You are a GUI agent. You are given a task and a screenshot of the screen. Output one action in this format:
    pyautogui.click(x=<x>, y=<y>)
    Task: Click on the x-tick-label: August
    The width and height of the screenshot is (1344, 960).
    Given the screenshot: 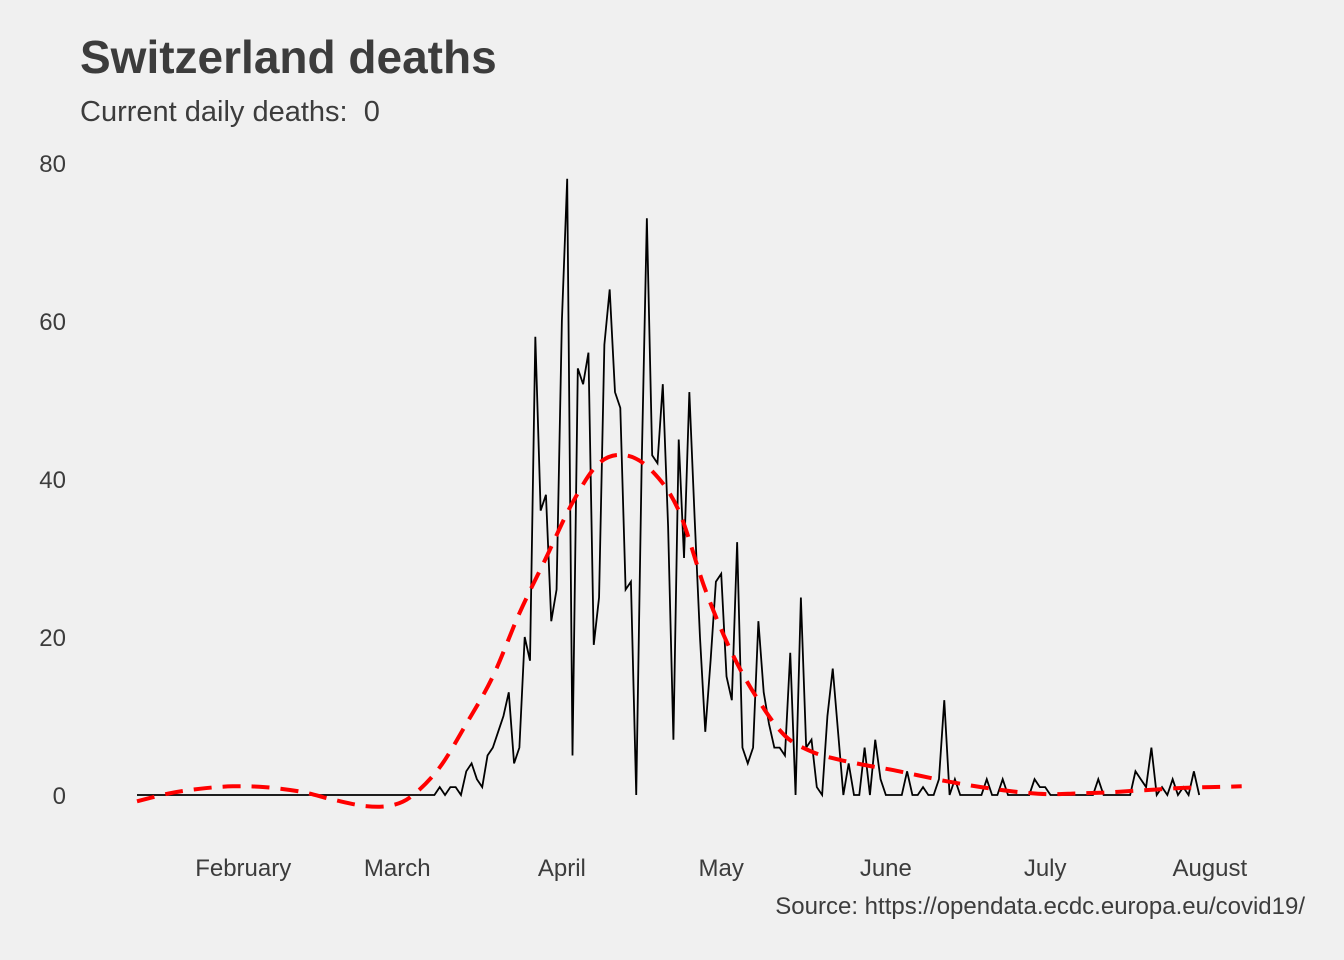 What is the action you would take?
    pyautogui.click(x=1209, y=868)
    